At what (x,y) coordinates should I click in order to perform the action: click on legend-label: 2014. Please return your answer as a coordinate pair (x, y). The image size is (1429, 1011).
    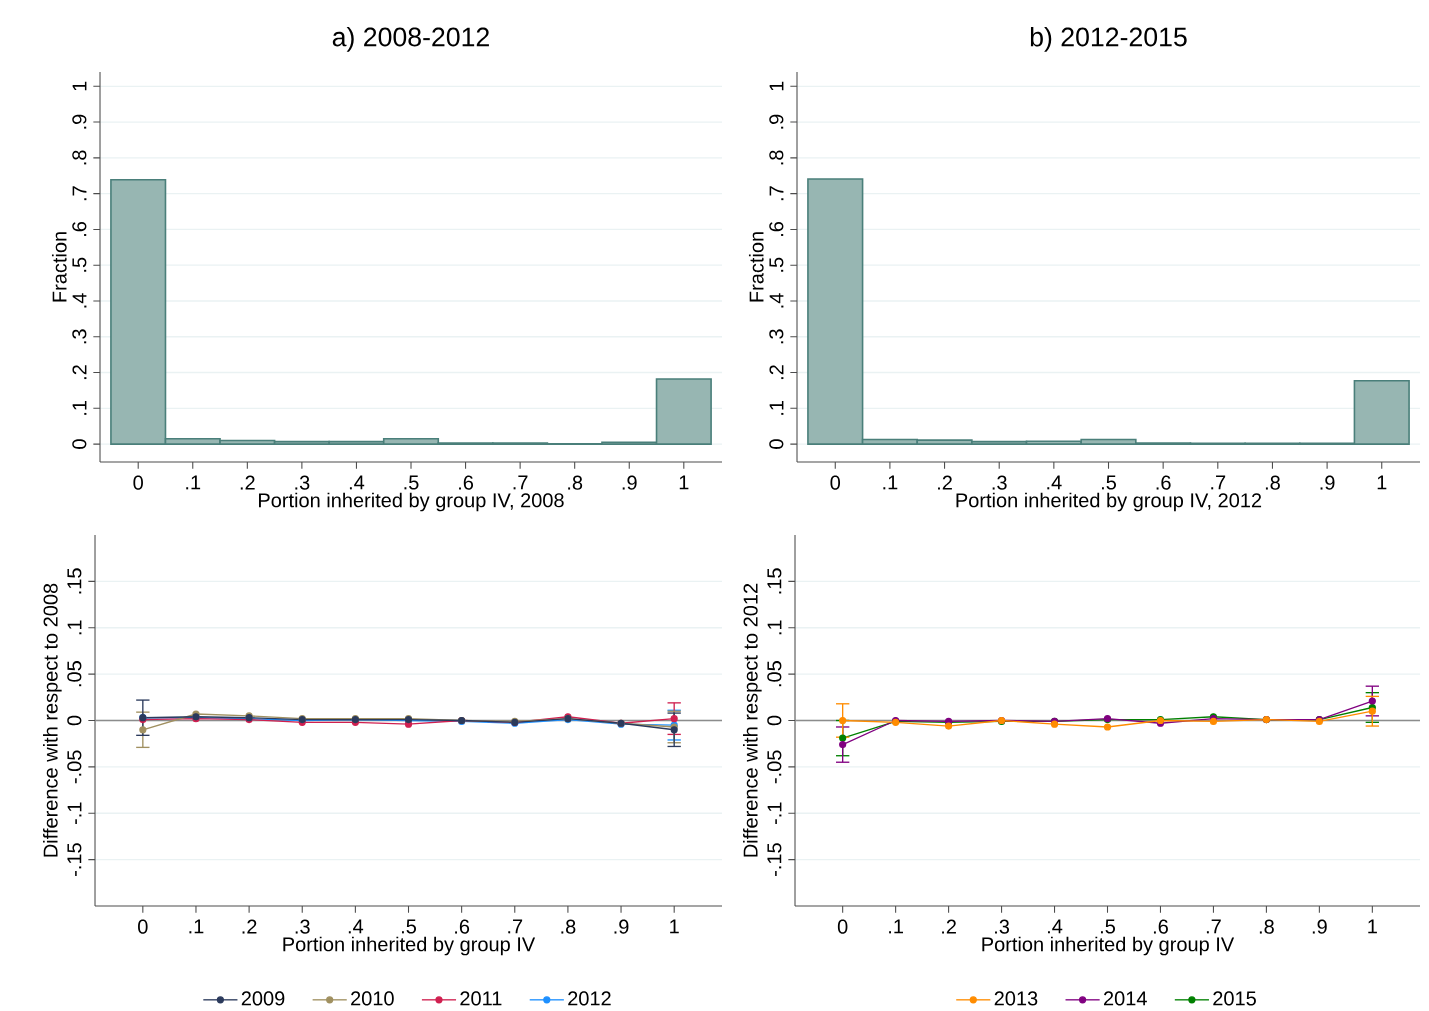
    Looking at the image, I should click on (1125, 998).